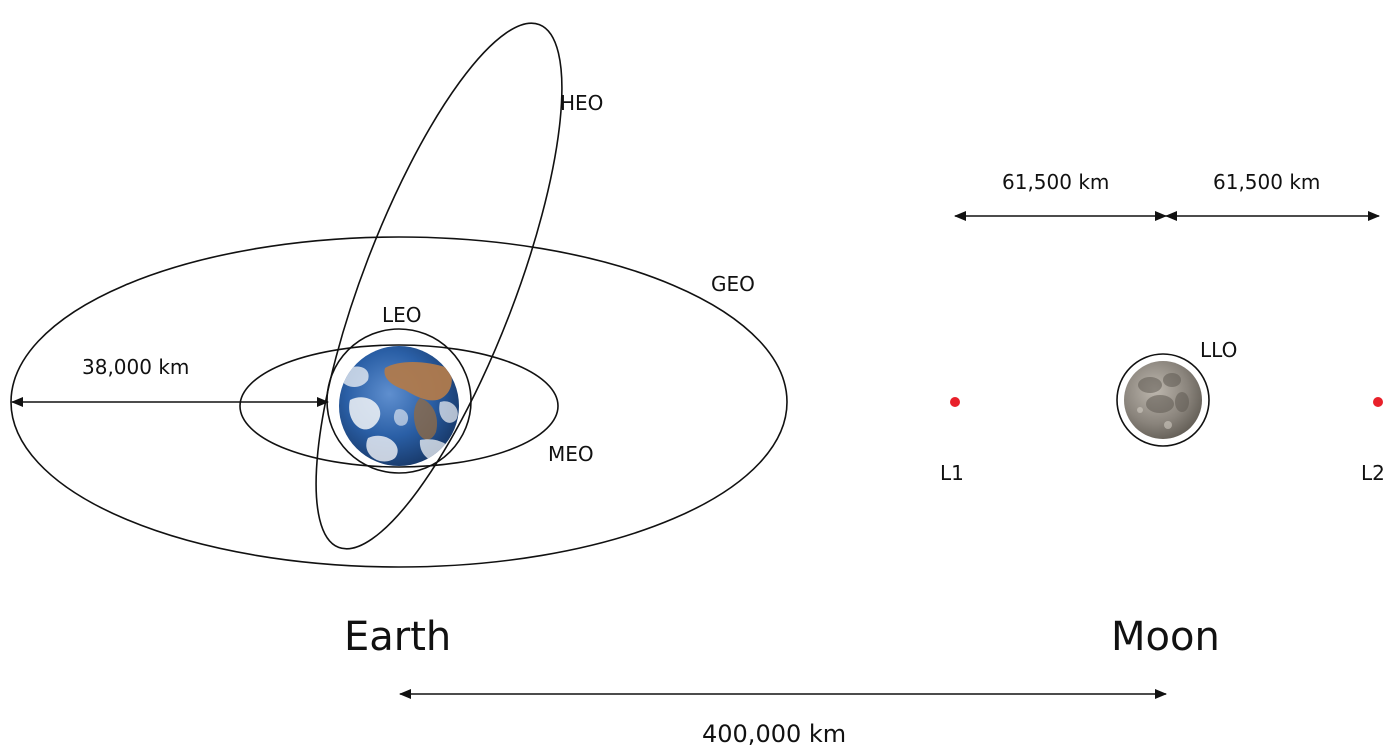 The height and width of the screenshot is (749, 1394). What do you see at coordinates (402, 315) in the screenshot?
I see `leo-label: LEO` at bounding box center [402, 315].